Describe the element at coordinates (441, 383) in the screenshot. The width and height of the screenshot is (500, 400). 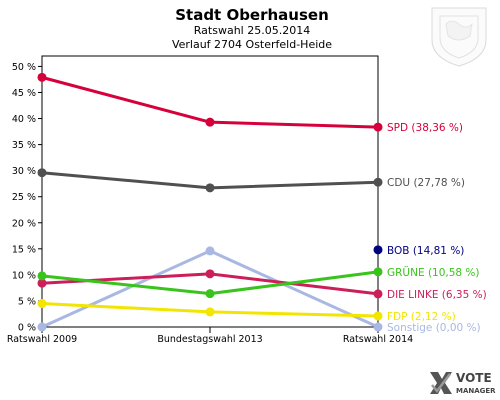
I see `check-x-icon` at that location.